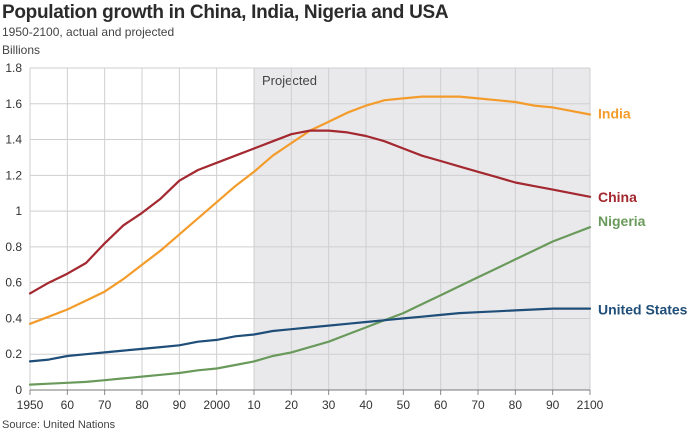 The width and height of the screenshot is (700, 434). What do you see at coordinates (59, 425) in the screenshot?
I see `source-note: Source: United Nations` at bounding box center [59, 425].